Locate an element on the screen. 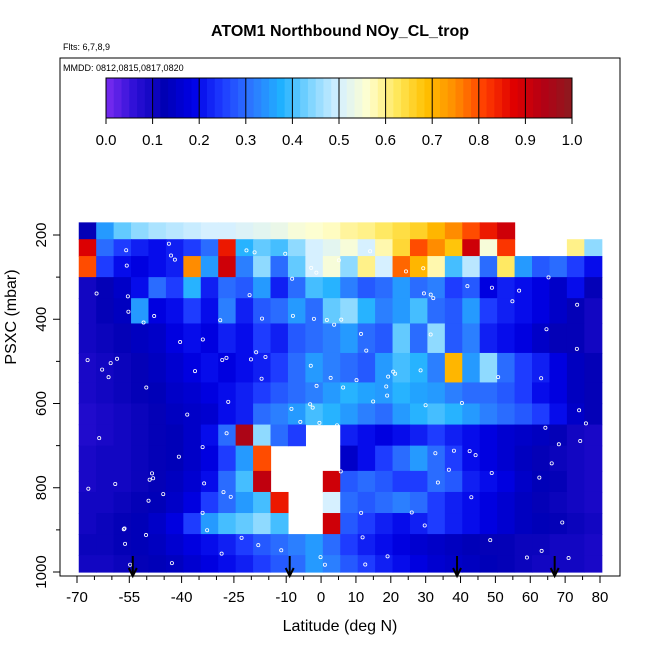 The image size is (650, 650). x-tick-label: 0 is located at coordinates (321, 597).